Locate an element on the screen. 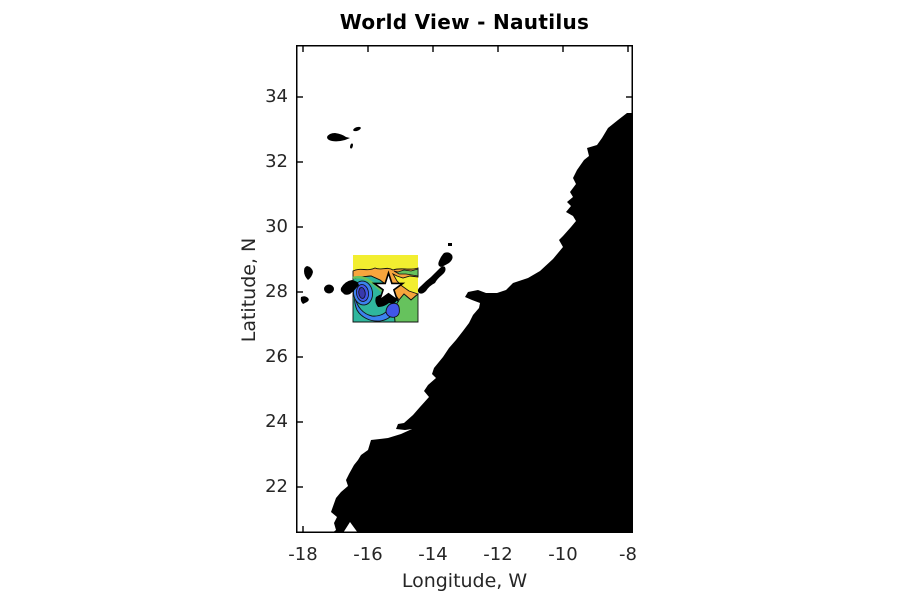  y-tick-label-30: 30 is located at coordinates (276, 226).